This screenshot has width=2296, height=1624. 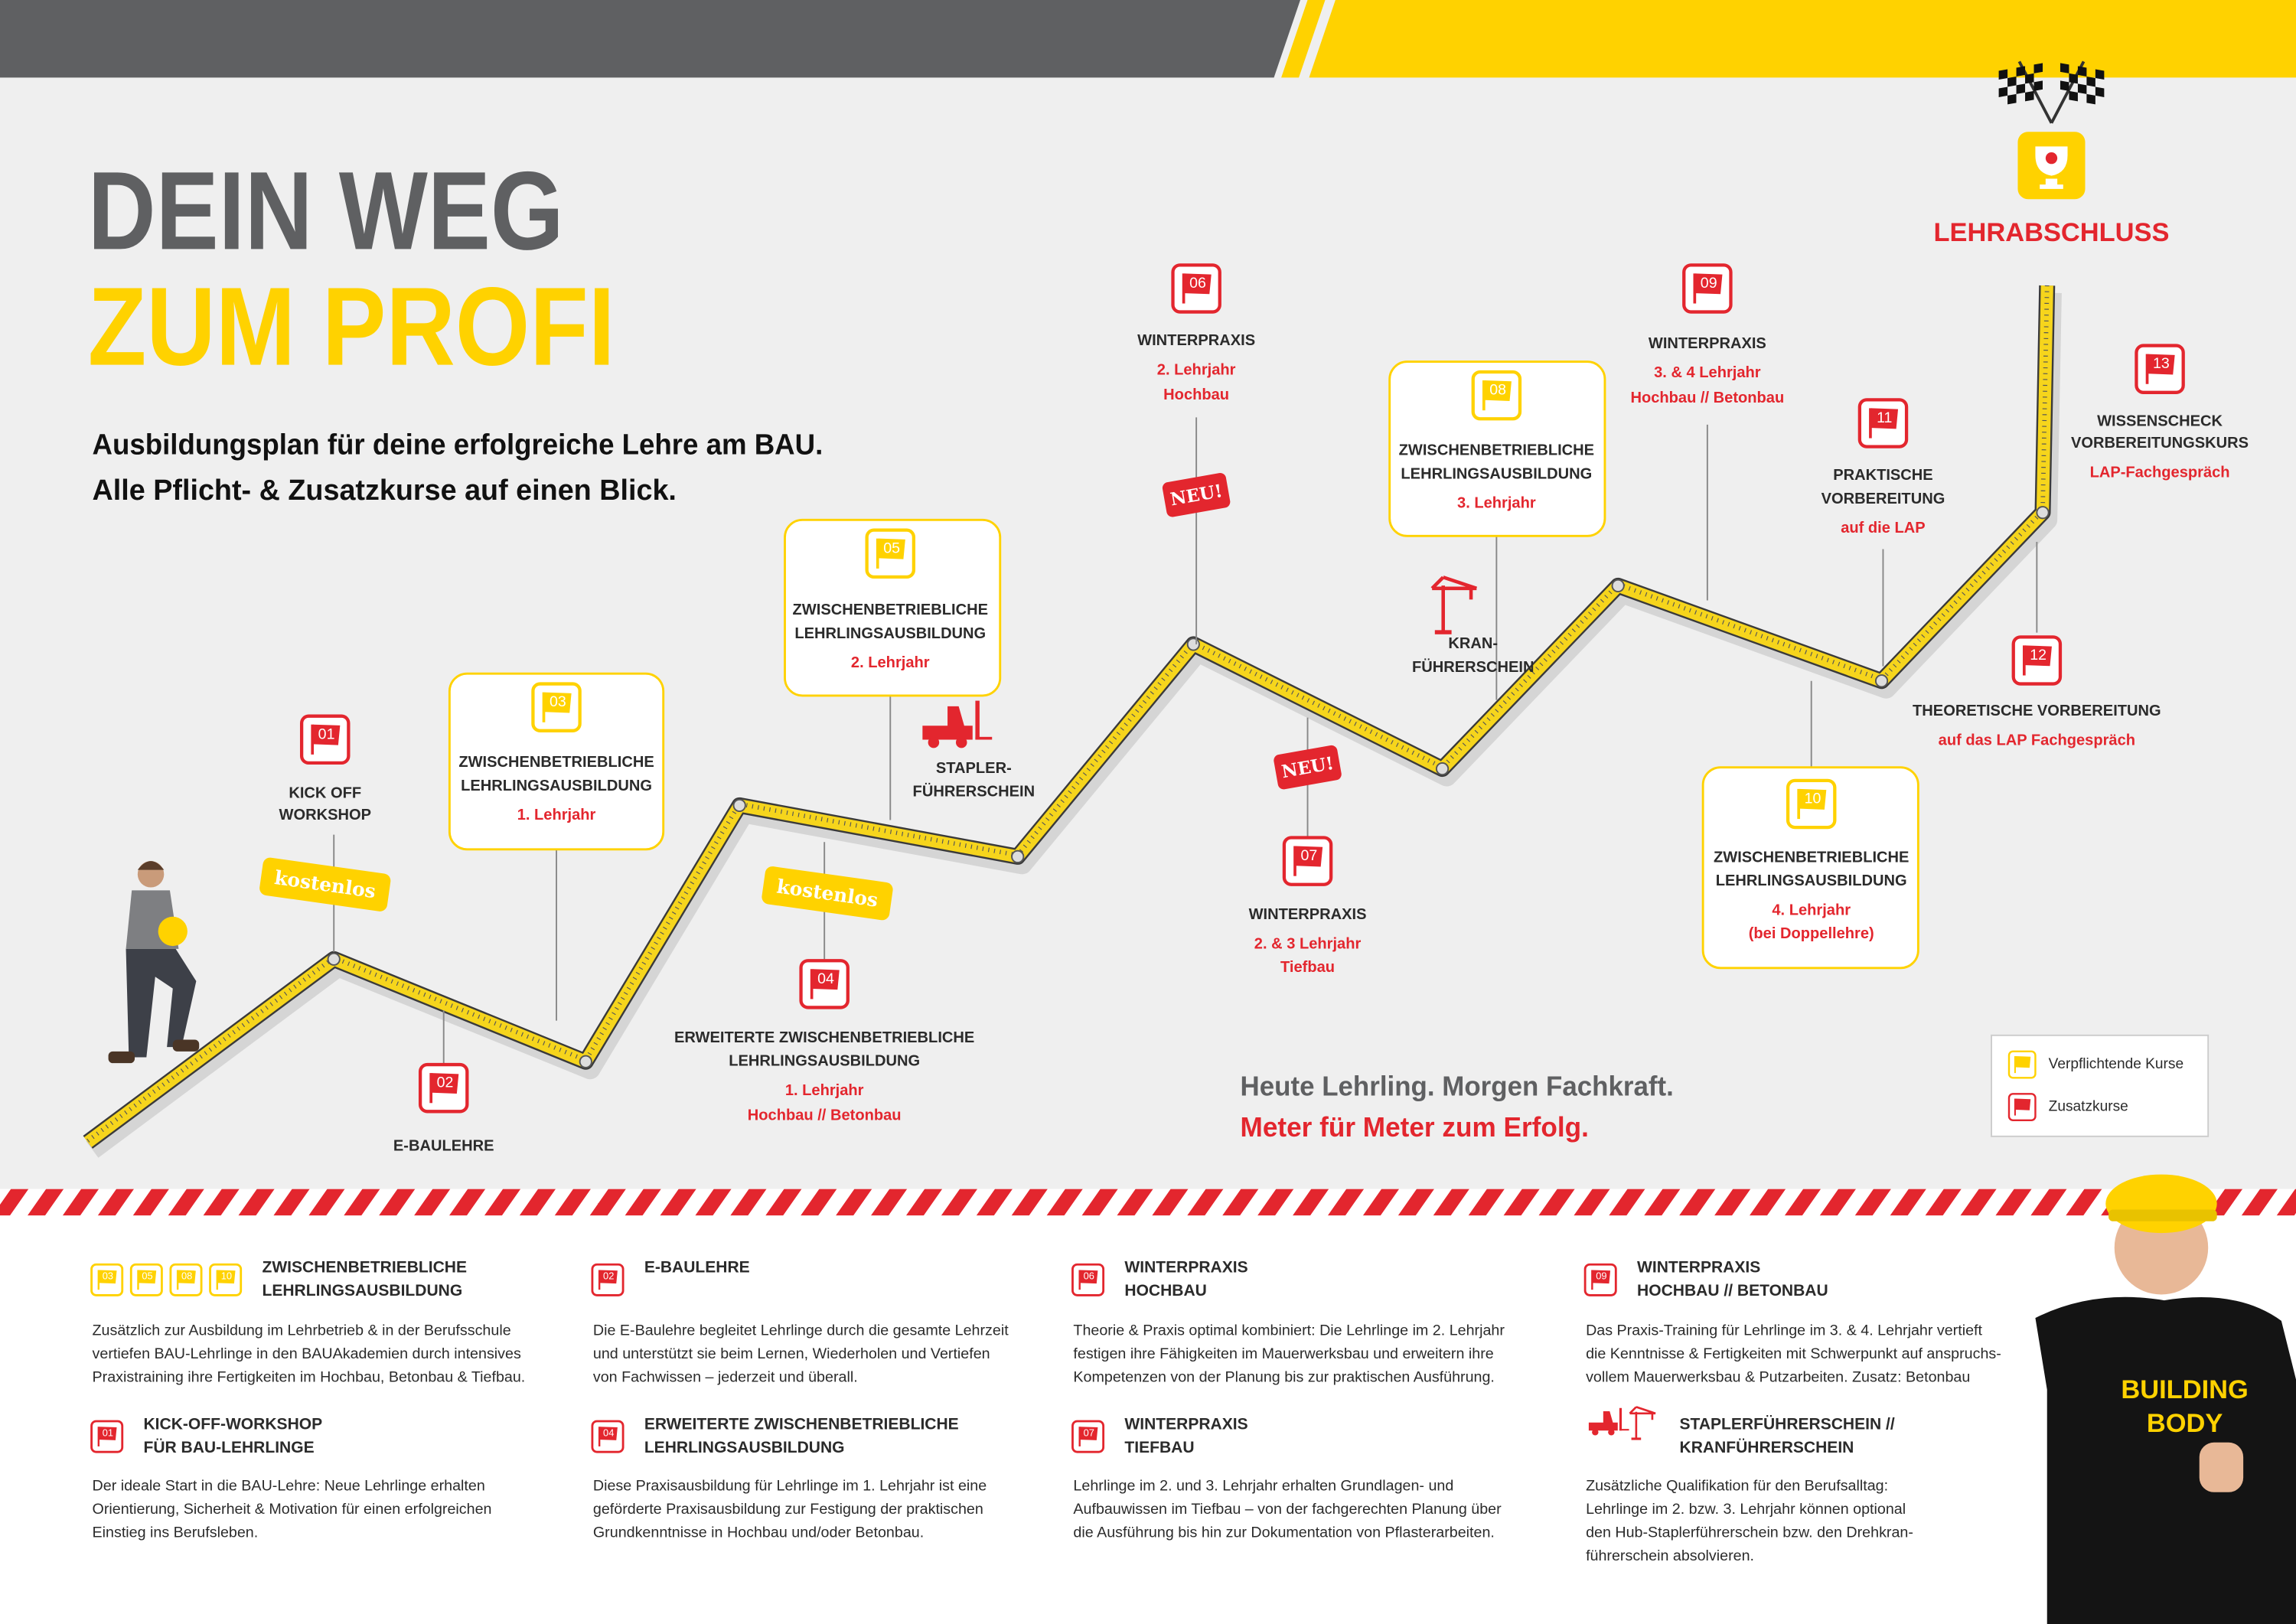 I want to click on license-text: KRAN-, so click(x=1473, y=644).